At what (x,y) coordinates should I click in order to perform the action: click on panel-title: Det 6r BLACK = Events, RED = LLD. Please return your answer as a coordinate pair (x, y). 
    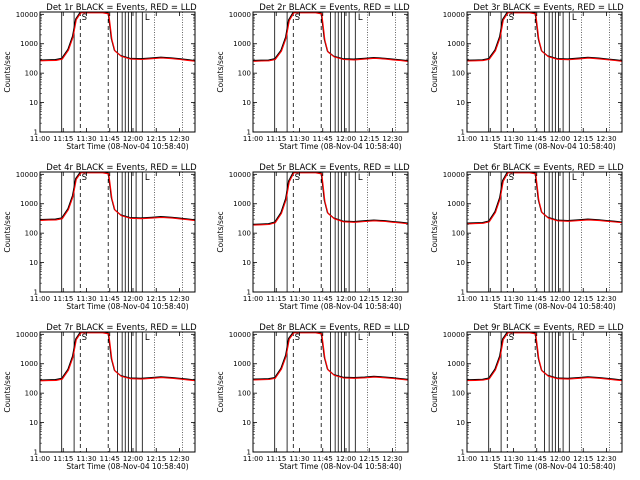
    Looking at the image, I should click on (548, 168).